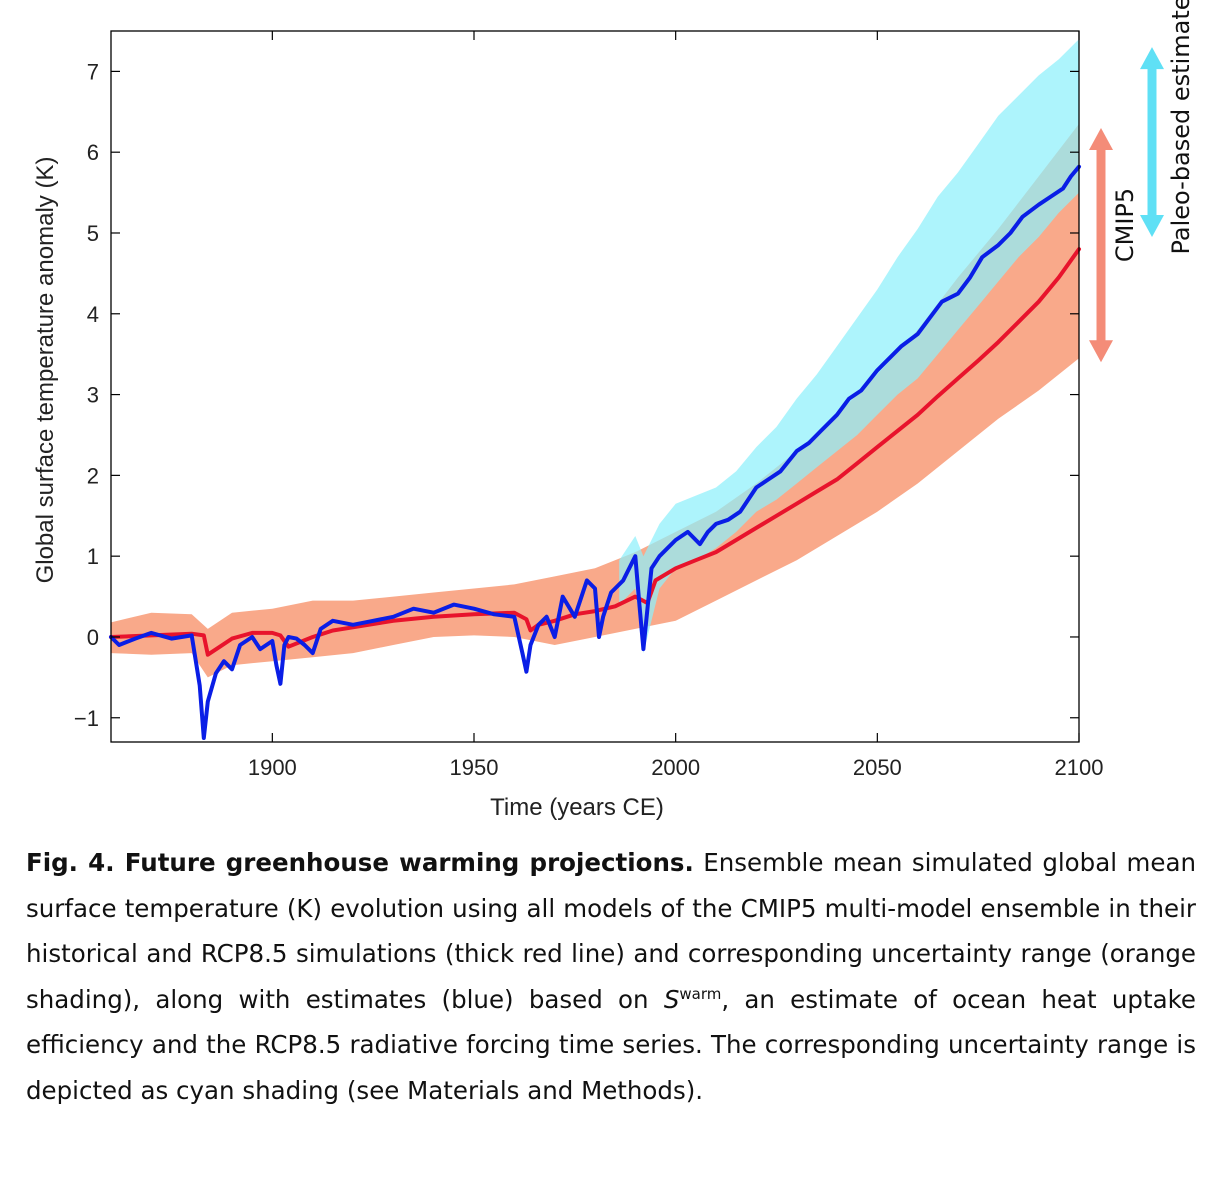  Describe the element at coordinates (93, 475) in the screenshot. I see `y-tick-label: 2` at that location.